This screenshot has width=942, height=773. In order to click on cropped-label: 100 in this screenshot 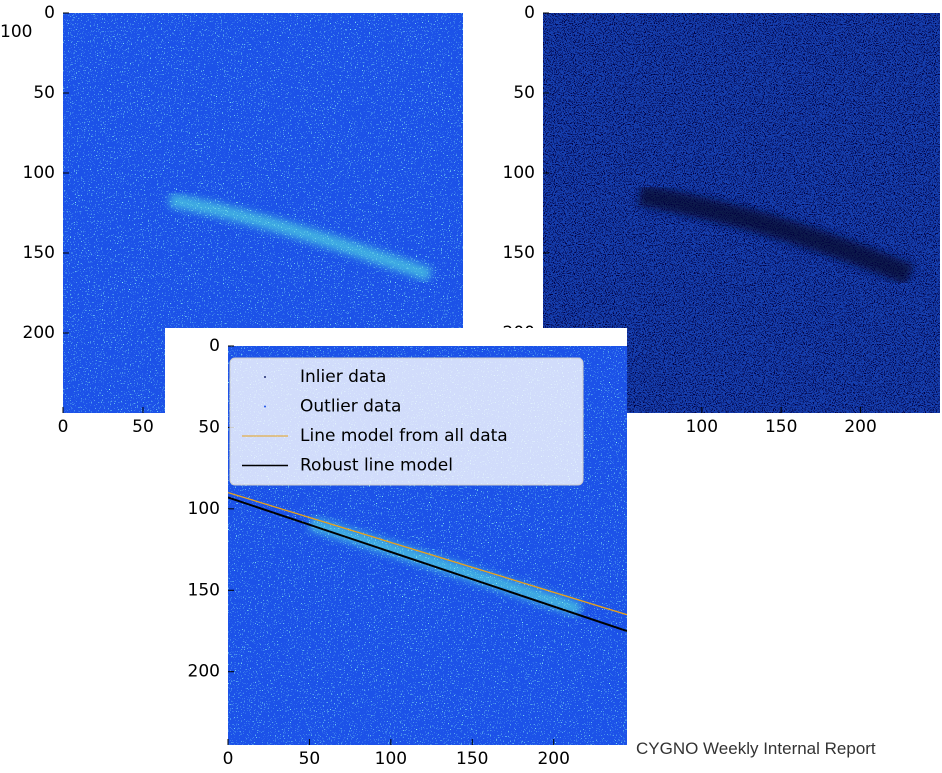, I will do `click(16, 32)`.